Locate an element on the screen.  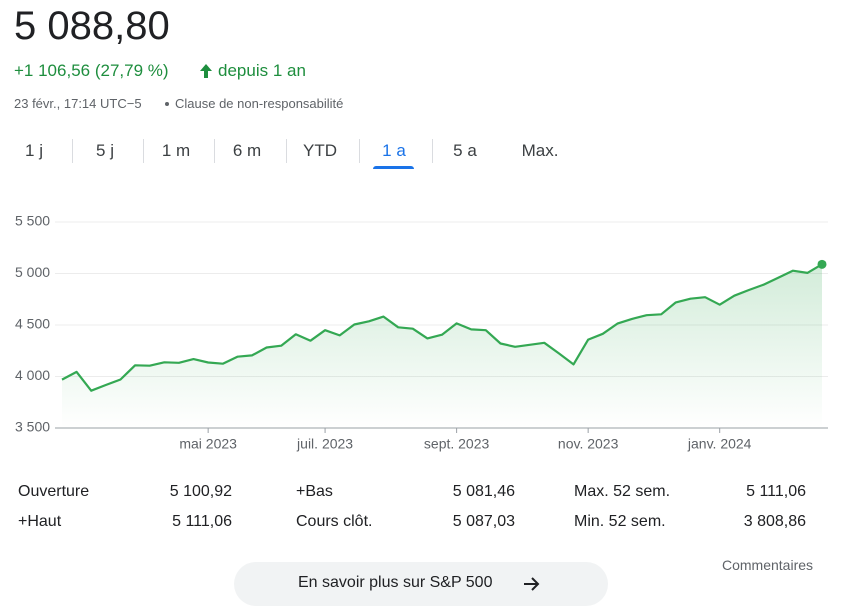
range-tab: 5 j is located at coordinates (105, 150).